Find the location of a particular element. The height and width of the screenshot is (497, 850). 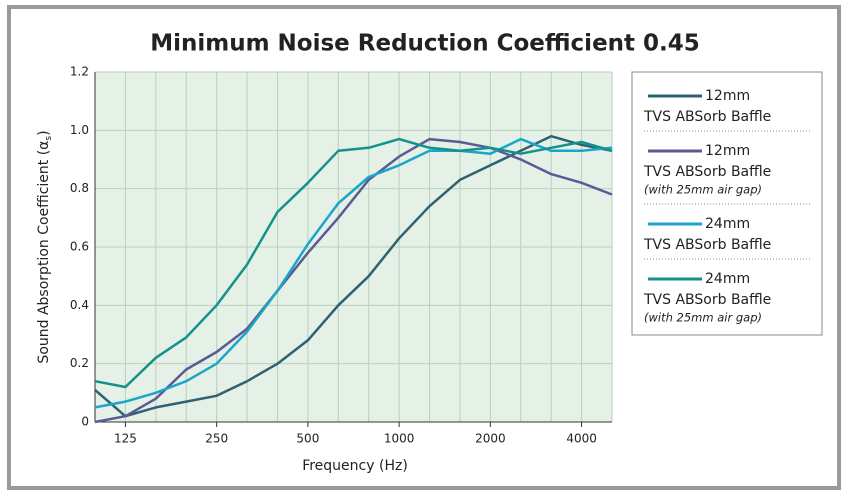

y-tick-label: 1.0 is located at coordinates (79, 130).